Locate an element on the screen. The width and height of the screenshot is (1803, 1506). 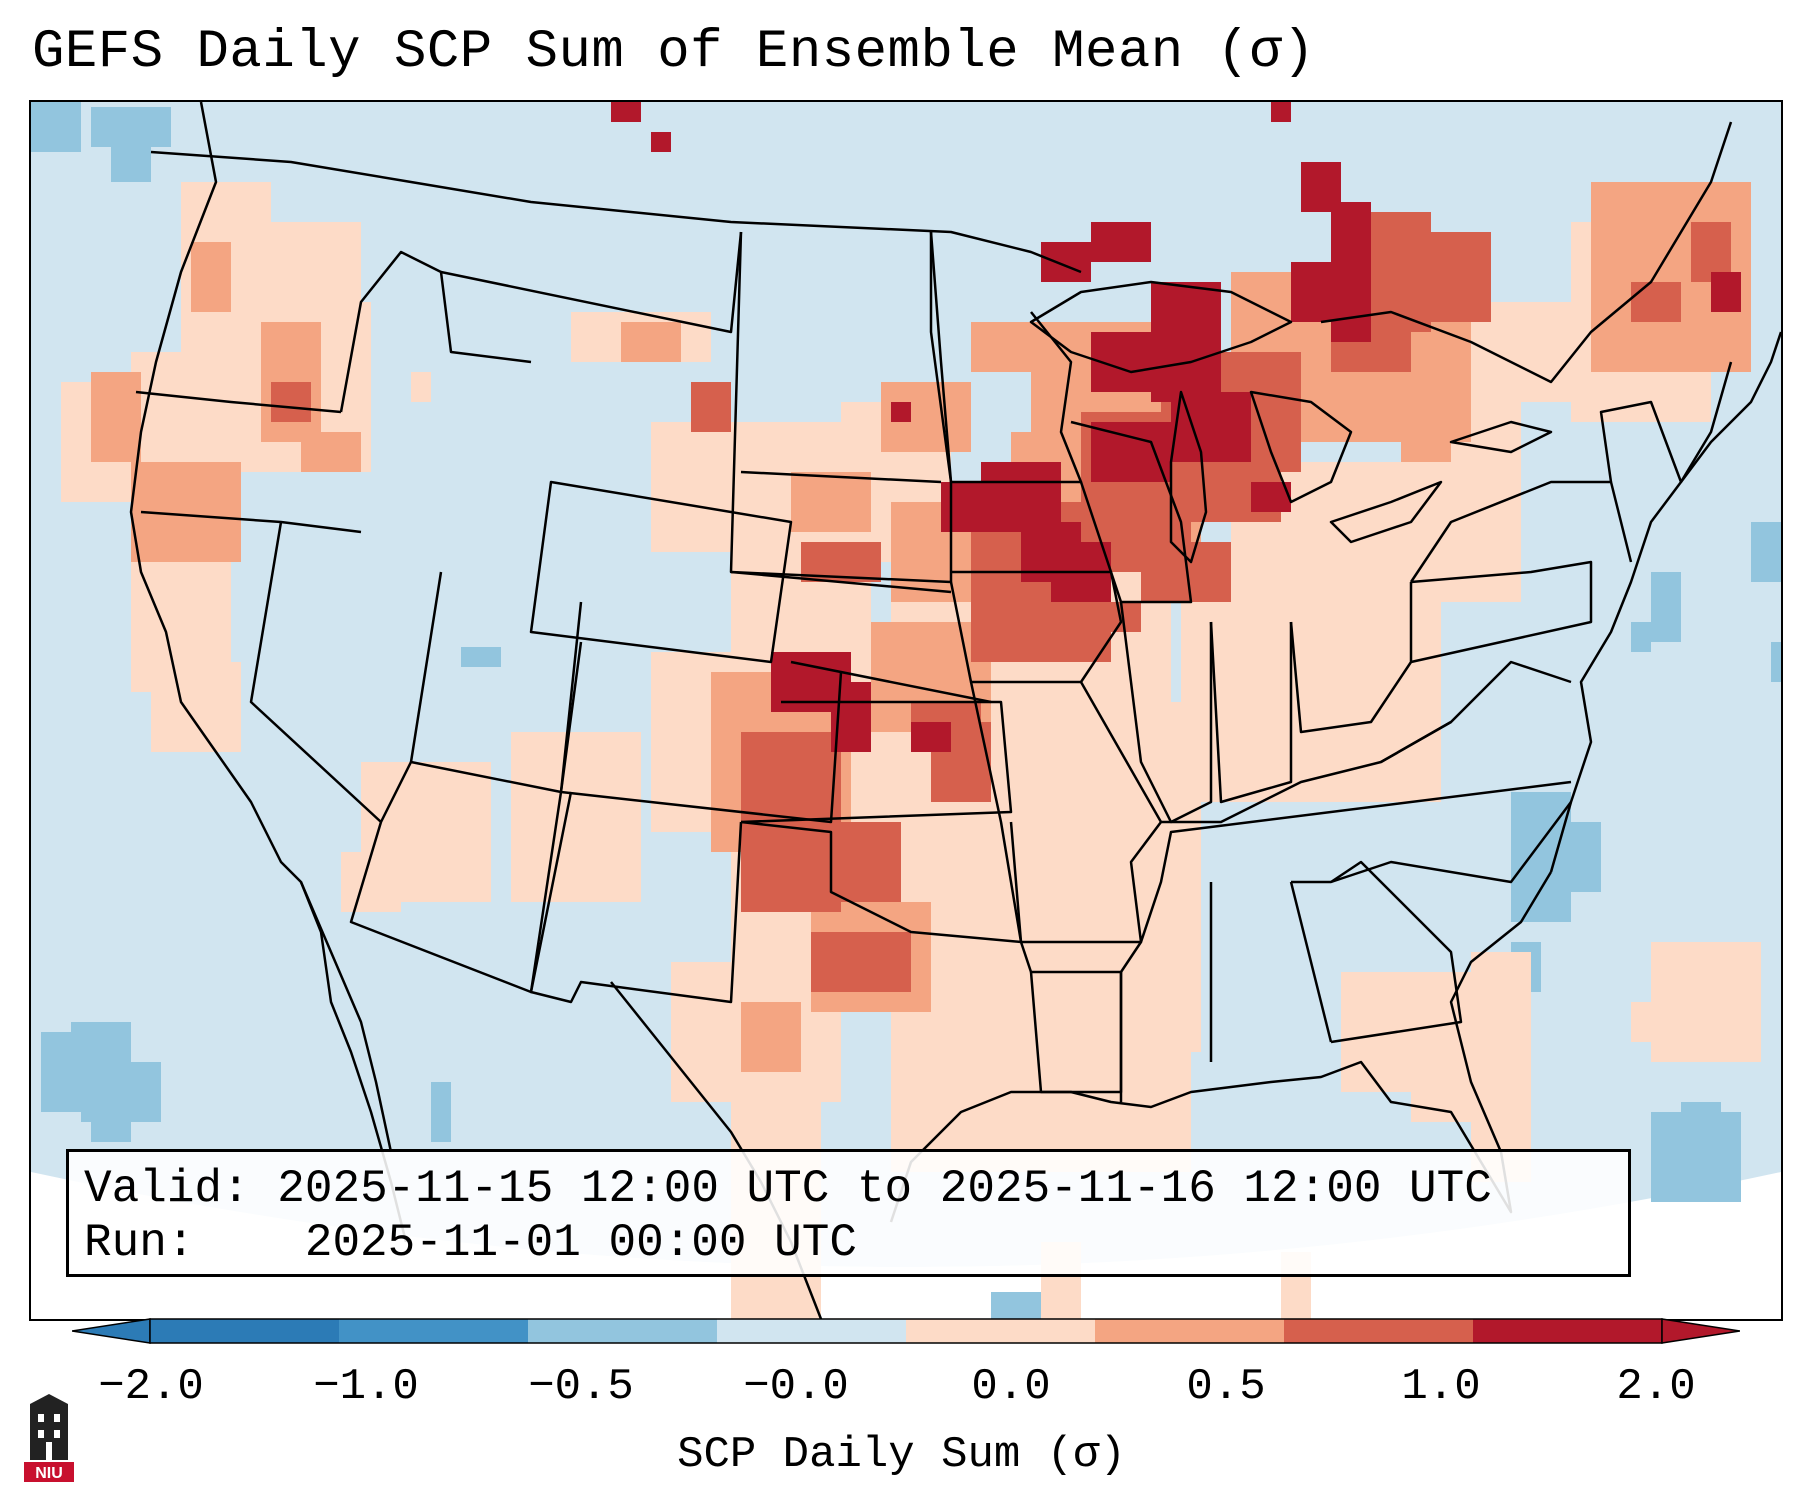
carolinas-border is located at coordinates (1451, 842).